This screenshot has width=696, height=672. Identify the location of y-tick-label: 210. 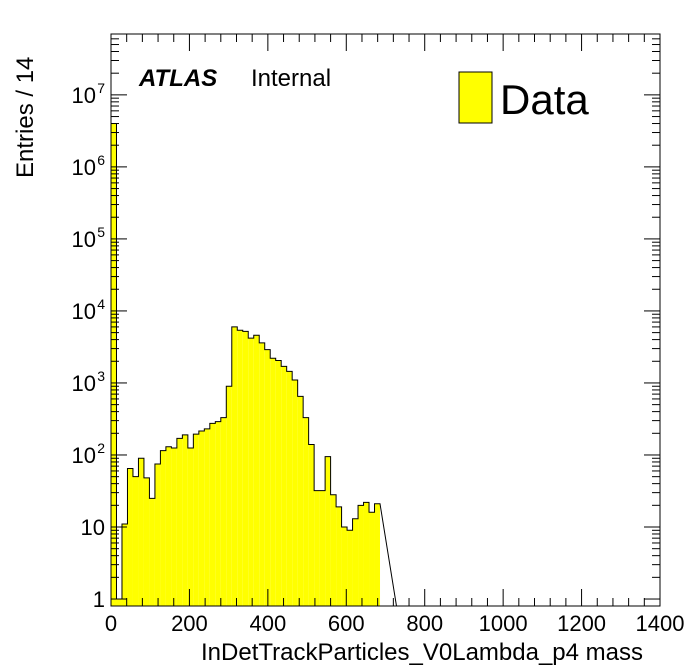
(89, 454).